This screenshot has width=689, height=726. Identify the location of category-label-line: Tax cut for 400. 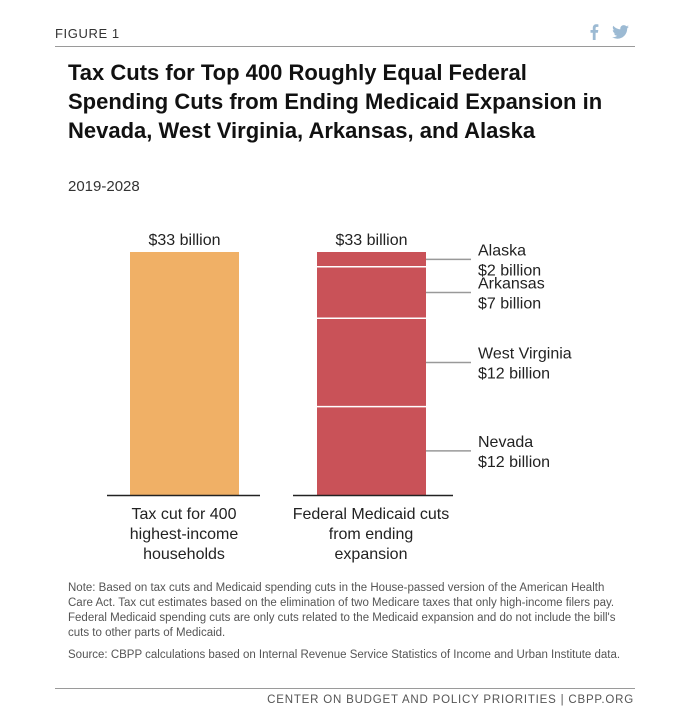
(184, 514).